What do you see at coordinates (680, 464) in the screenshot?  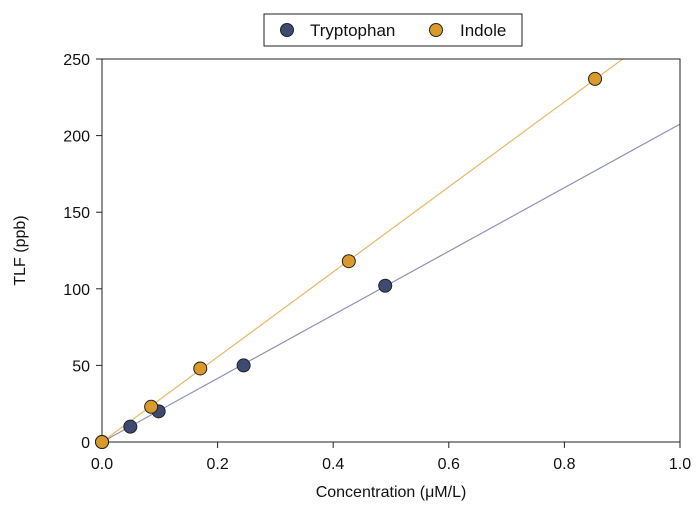 I see `x-tick-label: 1.0` at bounding box center [680, 464].